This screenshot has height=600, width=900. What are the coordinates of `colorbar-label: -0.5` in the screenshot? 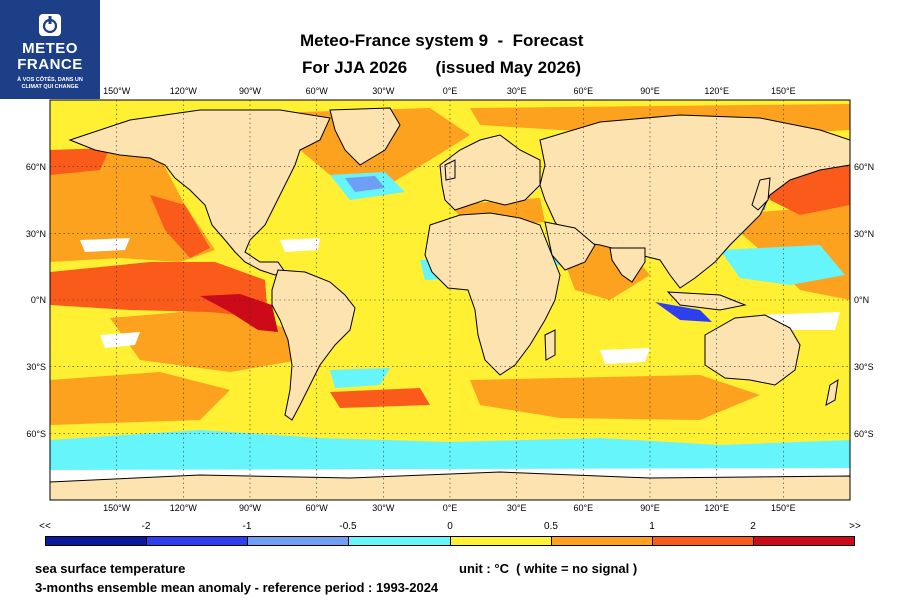 It's located at (348, 526).